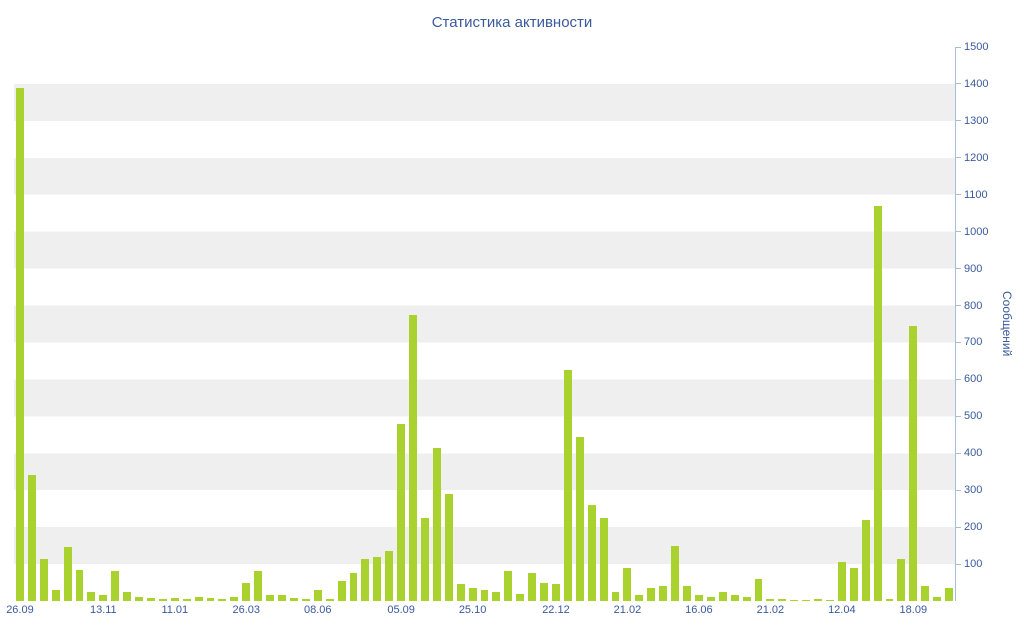  I want to click on x-tick-label: 16.06, so click(699, 610).